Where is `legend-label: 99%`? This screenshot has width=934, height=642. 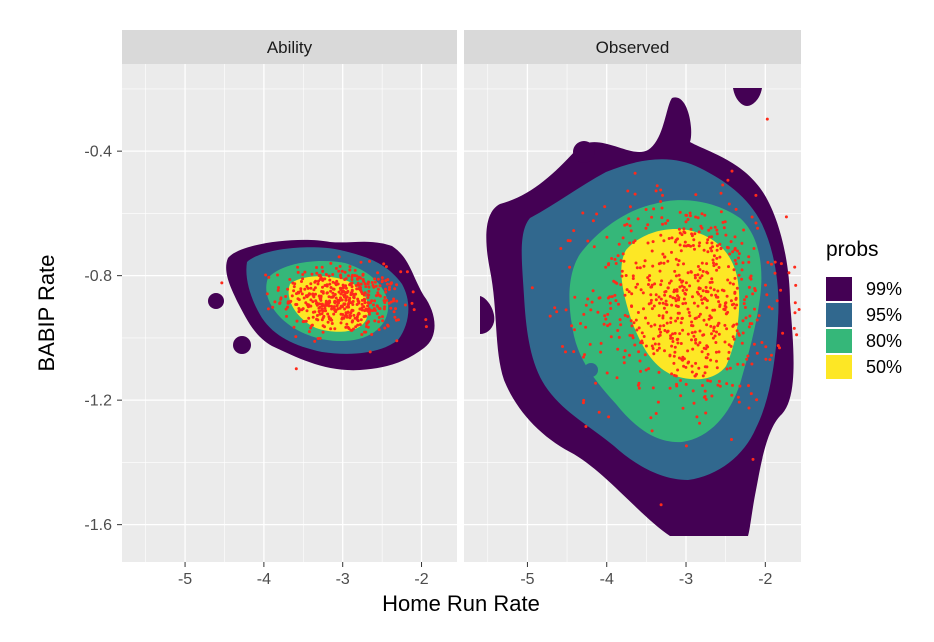
legend-label: 99% is located at coordinates (884, 289).